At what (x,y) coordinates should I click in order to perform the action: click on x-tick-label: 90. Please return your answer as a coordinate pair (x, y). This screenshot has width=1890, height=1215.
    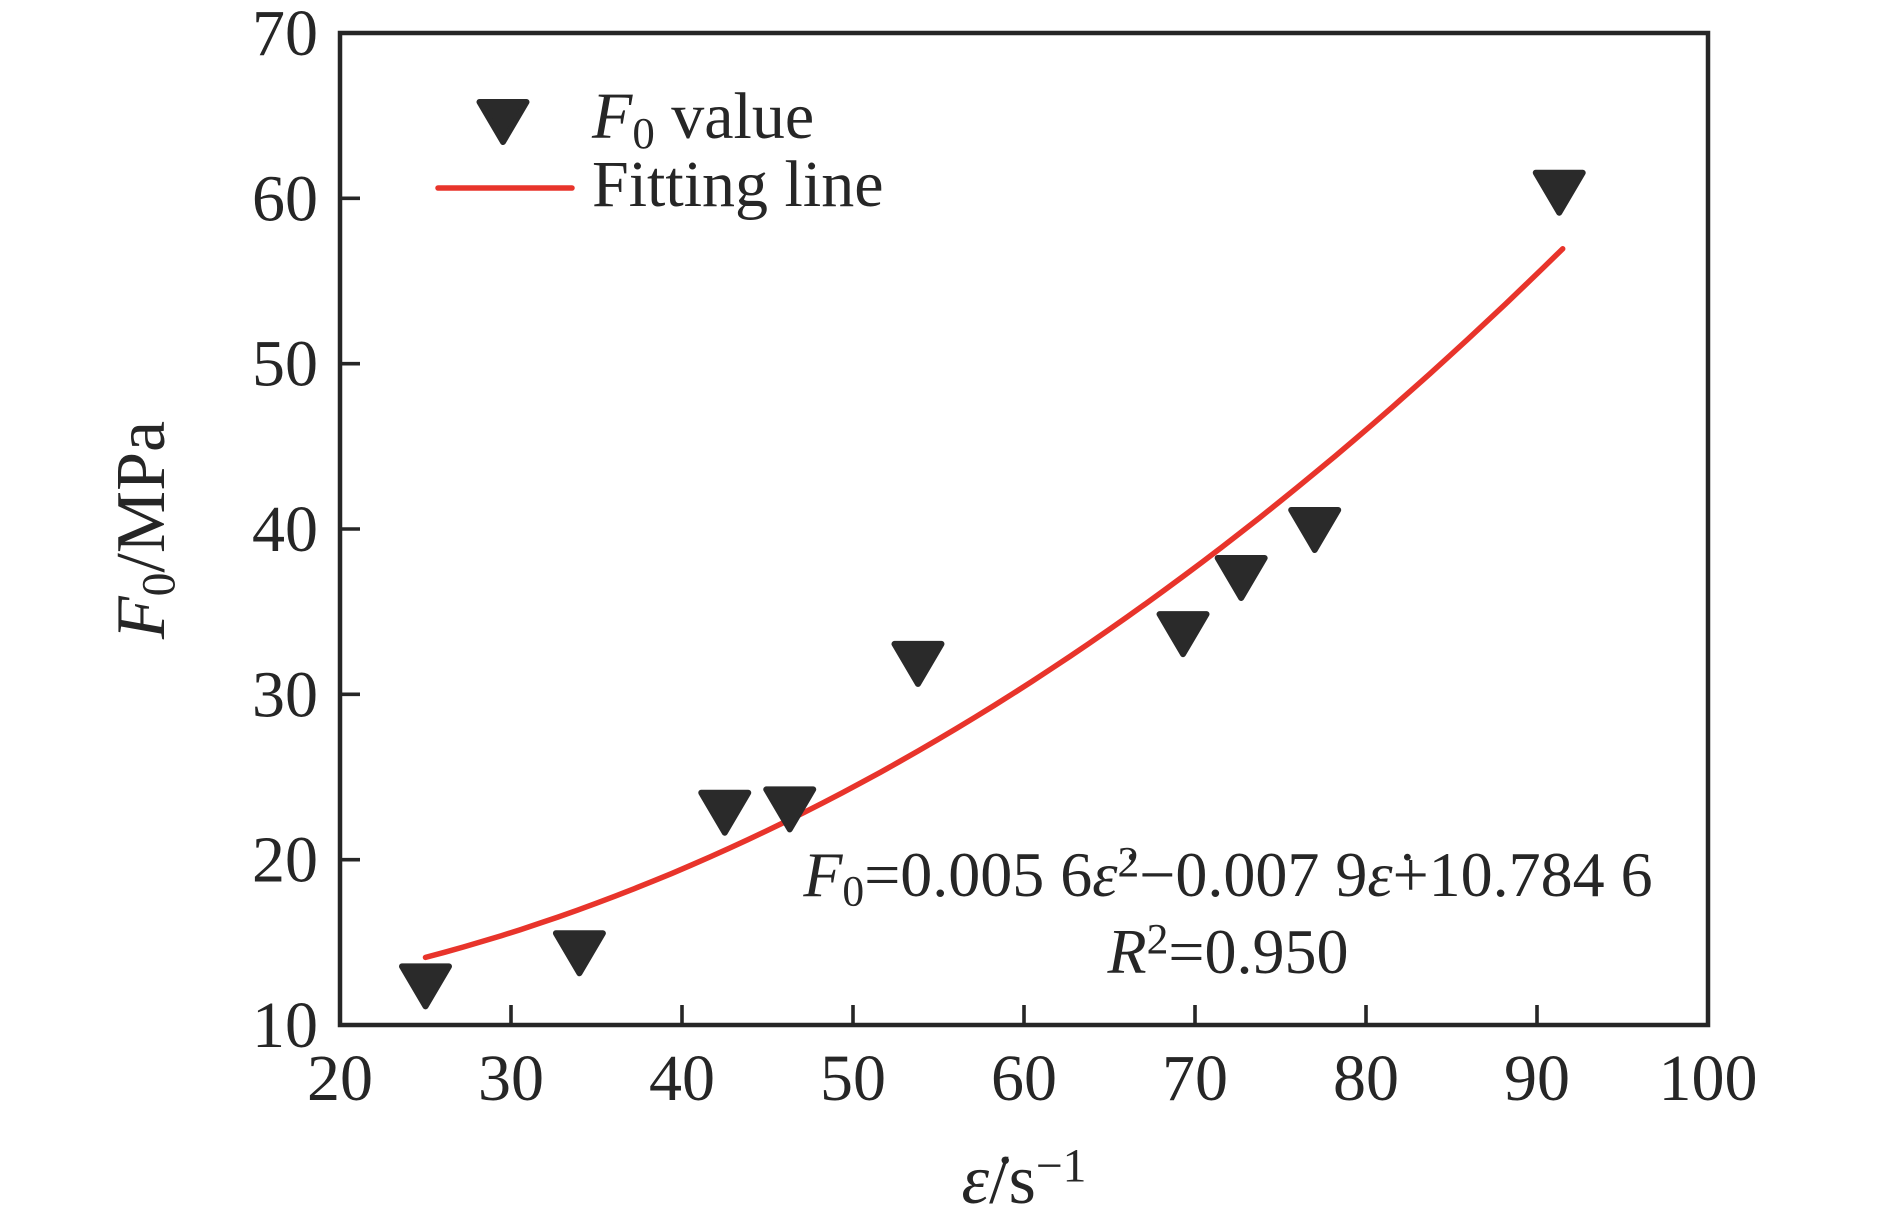
    Looking at the image, I should click on (1537, 1078).